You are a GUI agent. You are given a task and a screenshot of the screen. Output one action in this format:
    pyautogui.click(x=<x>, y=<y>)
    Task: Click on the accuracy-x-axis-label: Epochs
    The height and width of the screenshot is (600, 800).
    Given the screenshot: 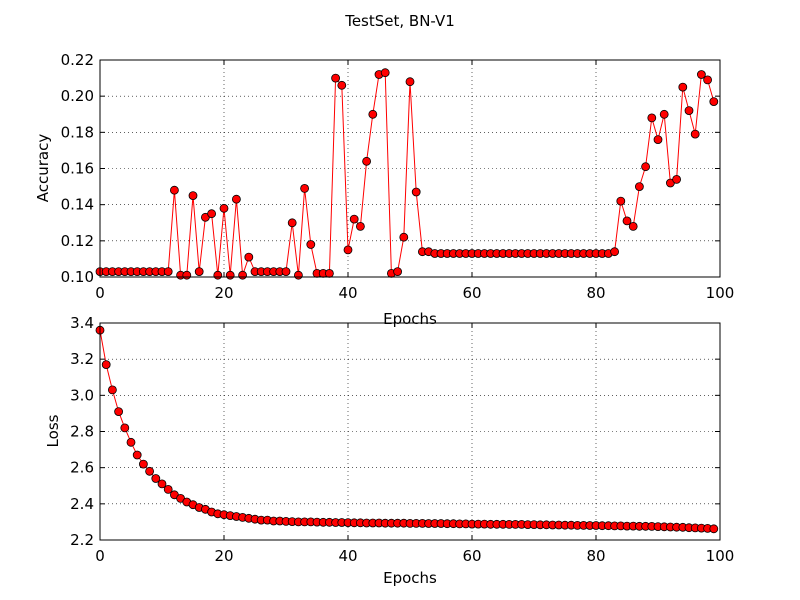 What is the action you would take?
    pyautogui.click(x=410, y=319)
    